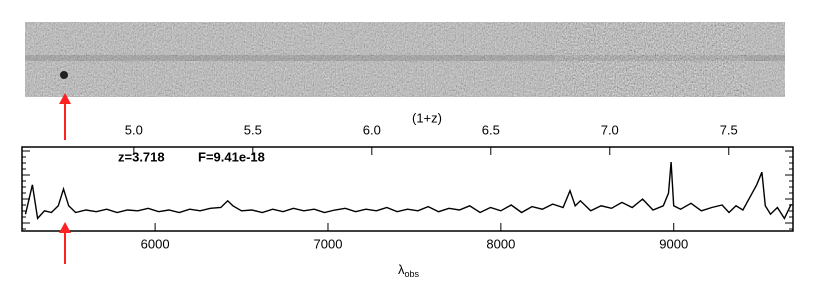 This screenshot has height=289, width=818. What do you see at coordinates (401, 269) in the screenshot?
I see `x-axis-label-main: λ` at bounding box center [401, 269].